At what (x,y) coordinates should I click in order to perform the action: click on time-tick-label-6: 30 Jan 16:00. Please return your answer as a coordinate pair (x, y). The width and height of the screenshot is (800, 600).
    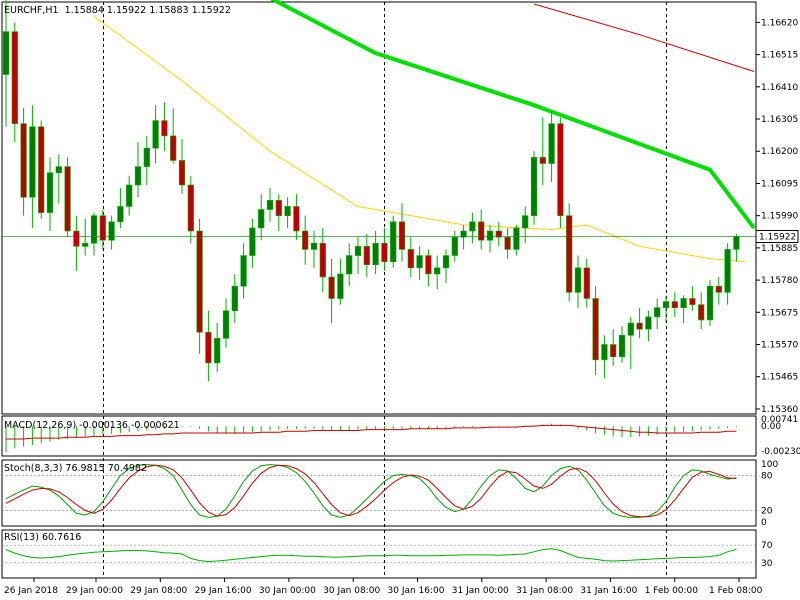
    Looking at the image, I should click on (416, 591).